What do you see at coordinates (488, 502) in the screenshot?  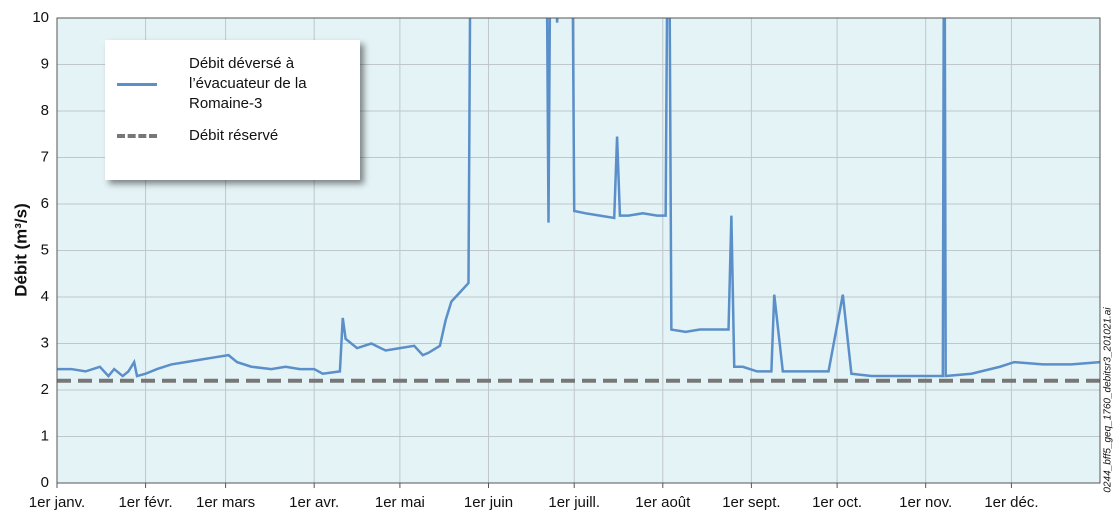 I see `x-tick-label: 1er juin` at bounding box center [488, 502].